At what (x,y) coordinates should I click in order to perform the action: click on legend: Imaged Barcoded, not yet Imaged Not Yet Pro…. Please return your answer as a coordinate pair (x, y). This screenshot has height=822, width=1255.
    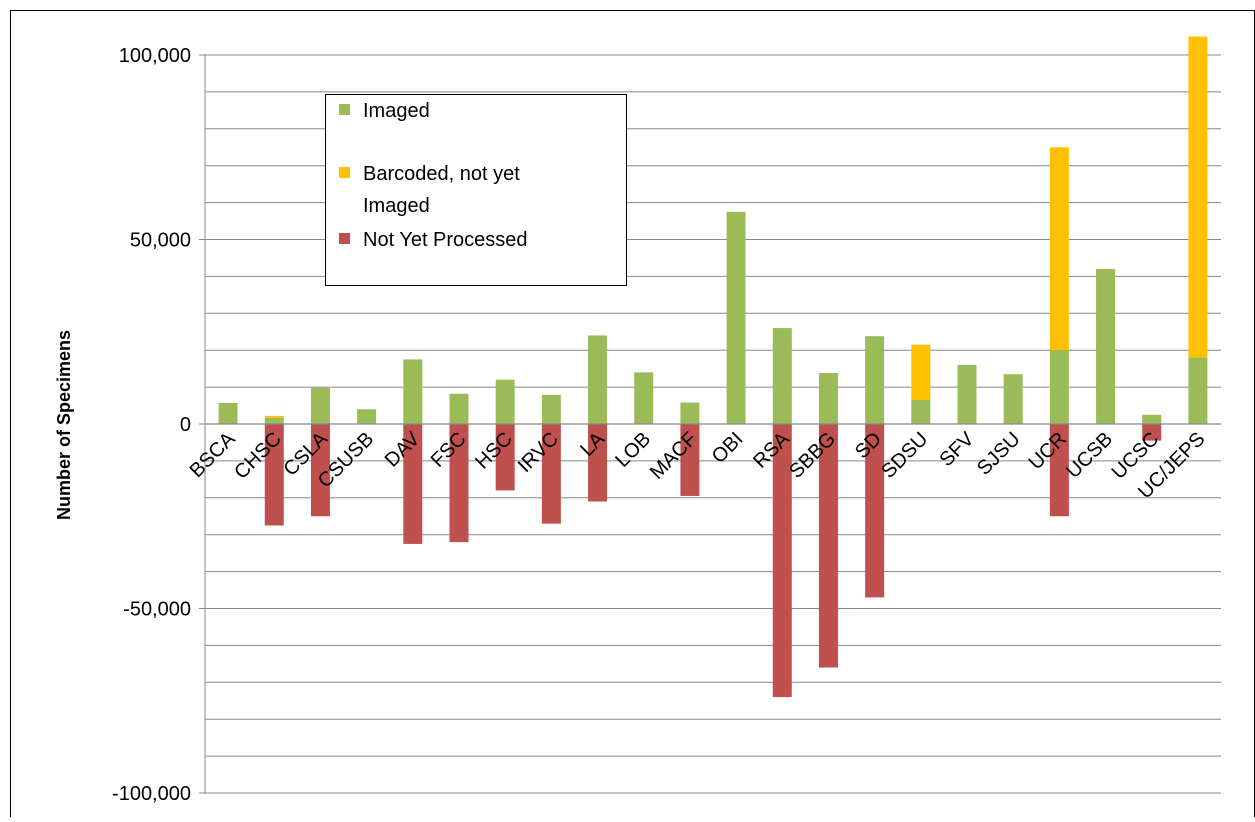
    Looking at the image, I should click on (476, 190).